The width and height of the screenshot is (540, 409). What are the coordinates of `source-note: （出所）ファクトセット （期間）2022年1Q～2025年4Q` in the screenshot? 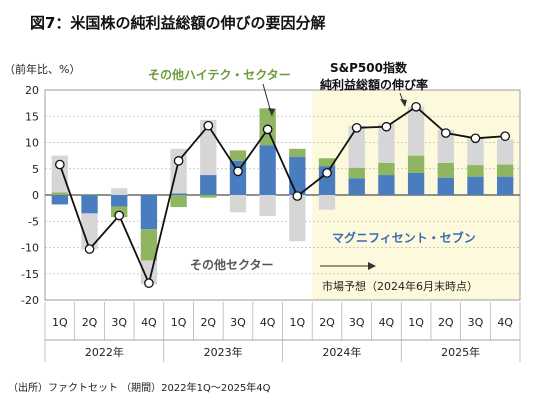 It's located at (139, 387).